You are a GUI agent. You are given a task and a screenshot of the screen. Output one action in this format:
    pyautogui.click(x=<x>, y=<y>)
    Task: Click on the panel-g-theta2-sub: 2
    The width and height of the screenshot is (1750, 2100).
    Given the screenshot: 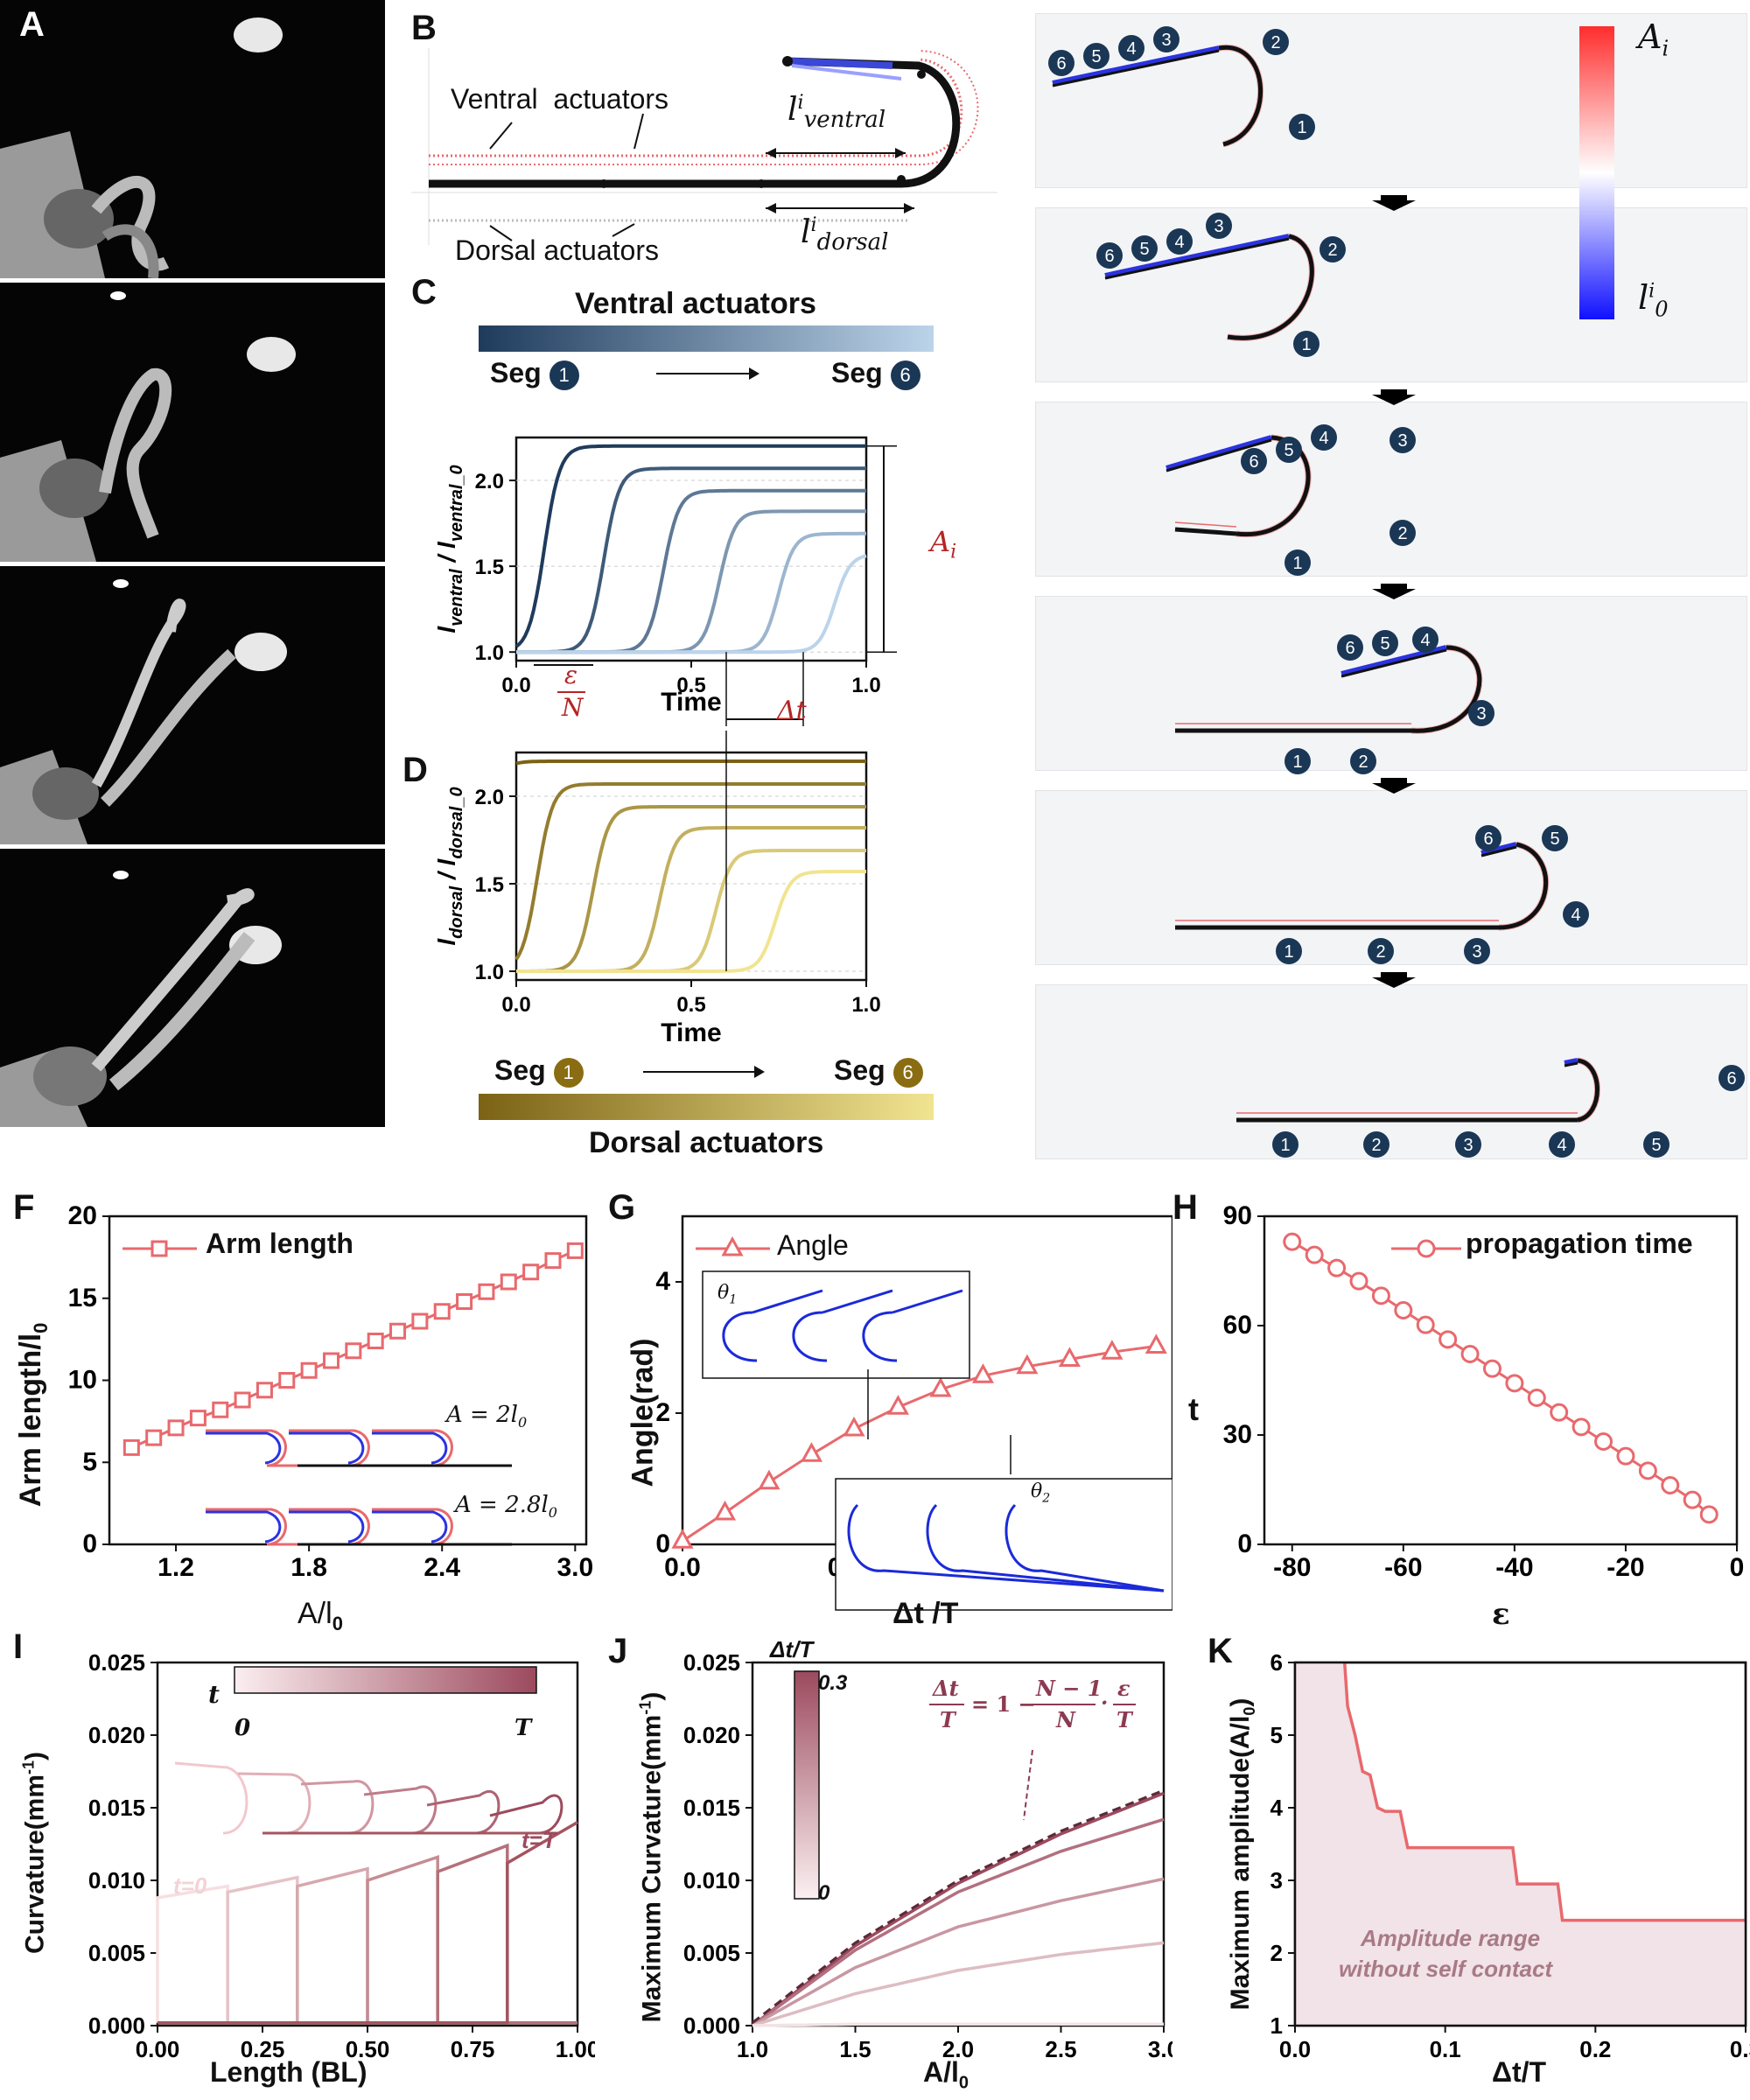 What is the action you would take?
    pyautogui.click(x=1046, y=1498)
    